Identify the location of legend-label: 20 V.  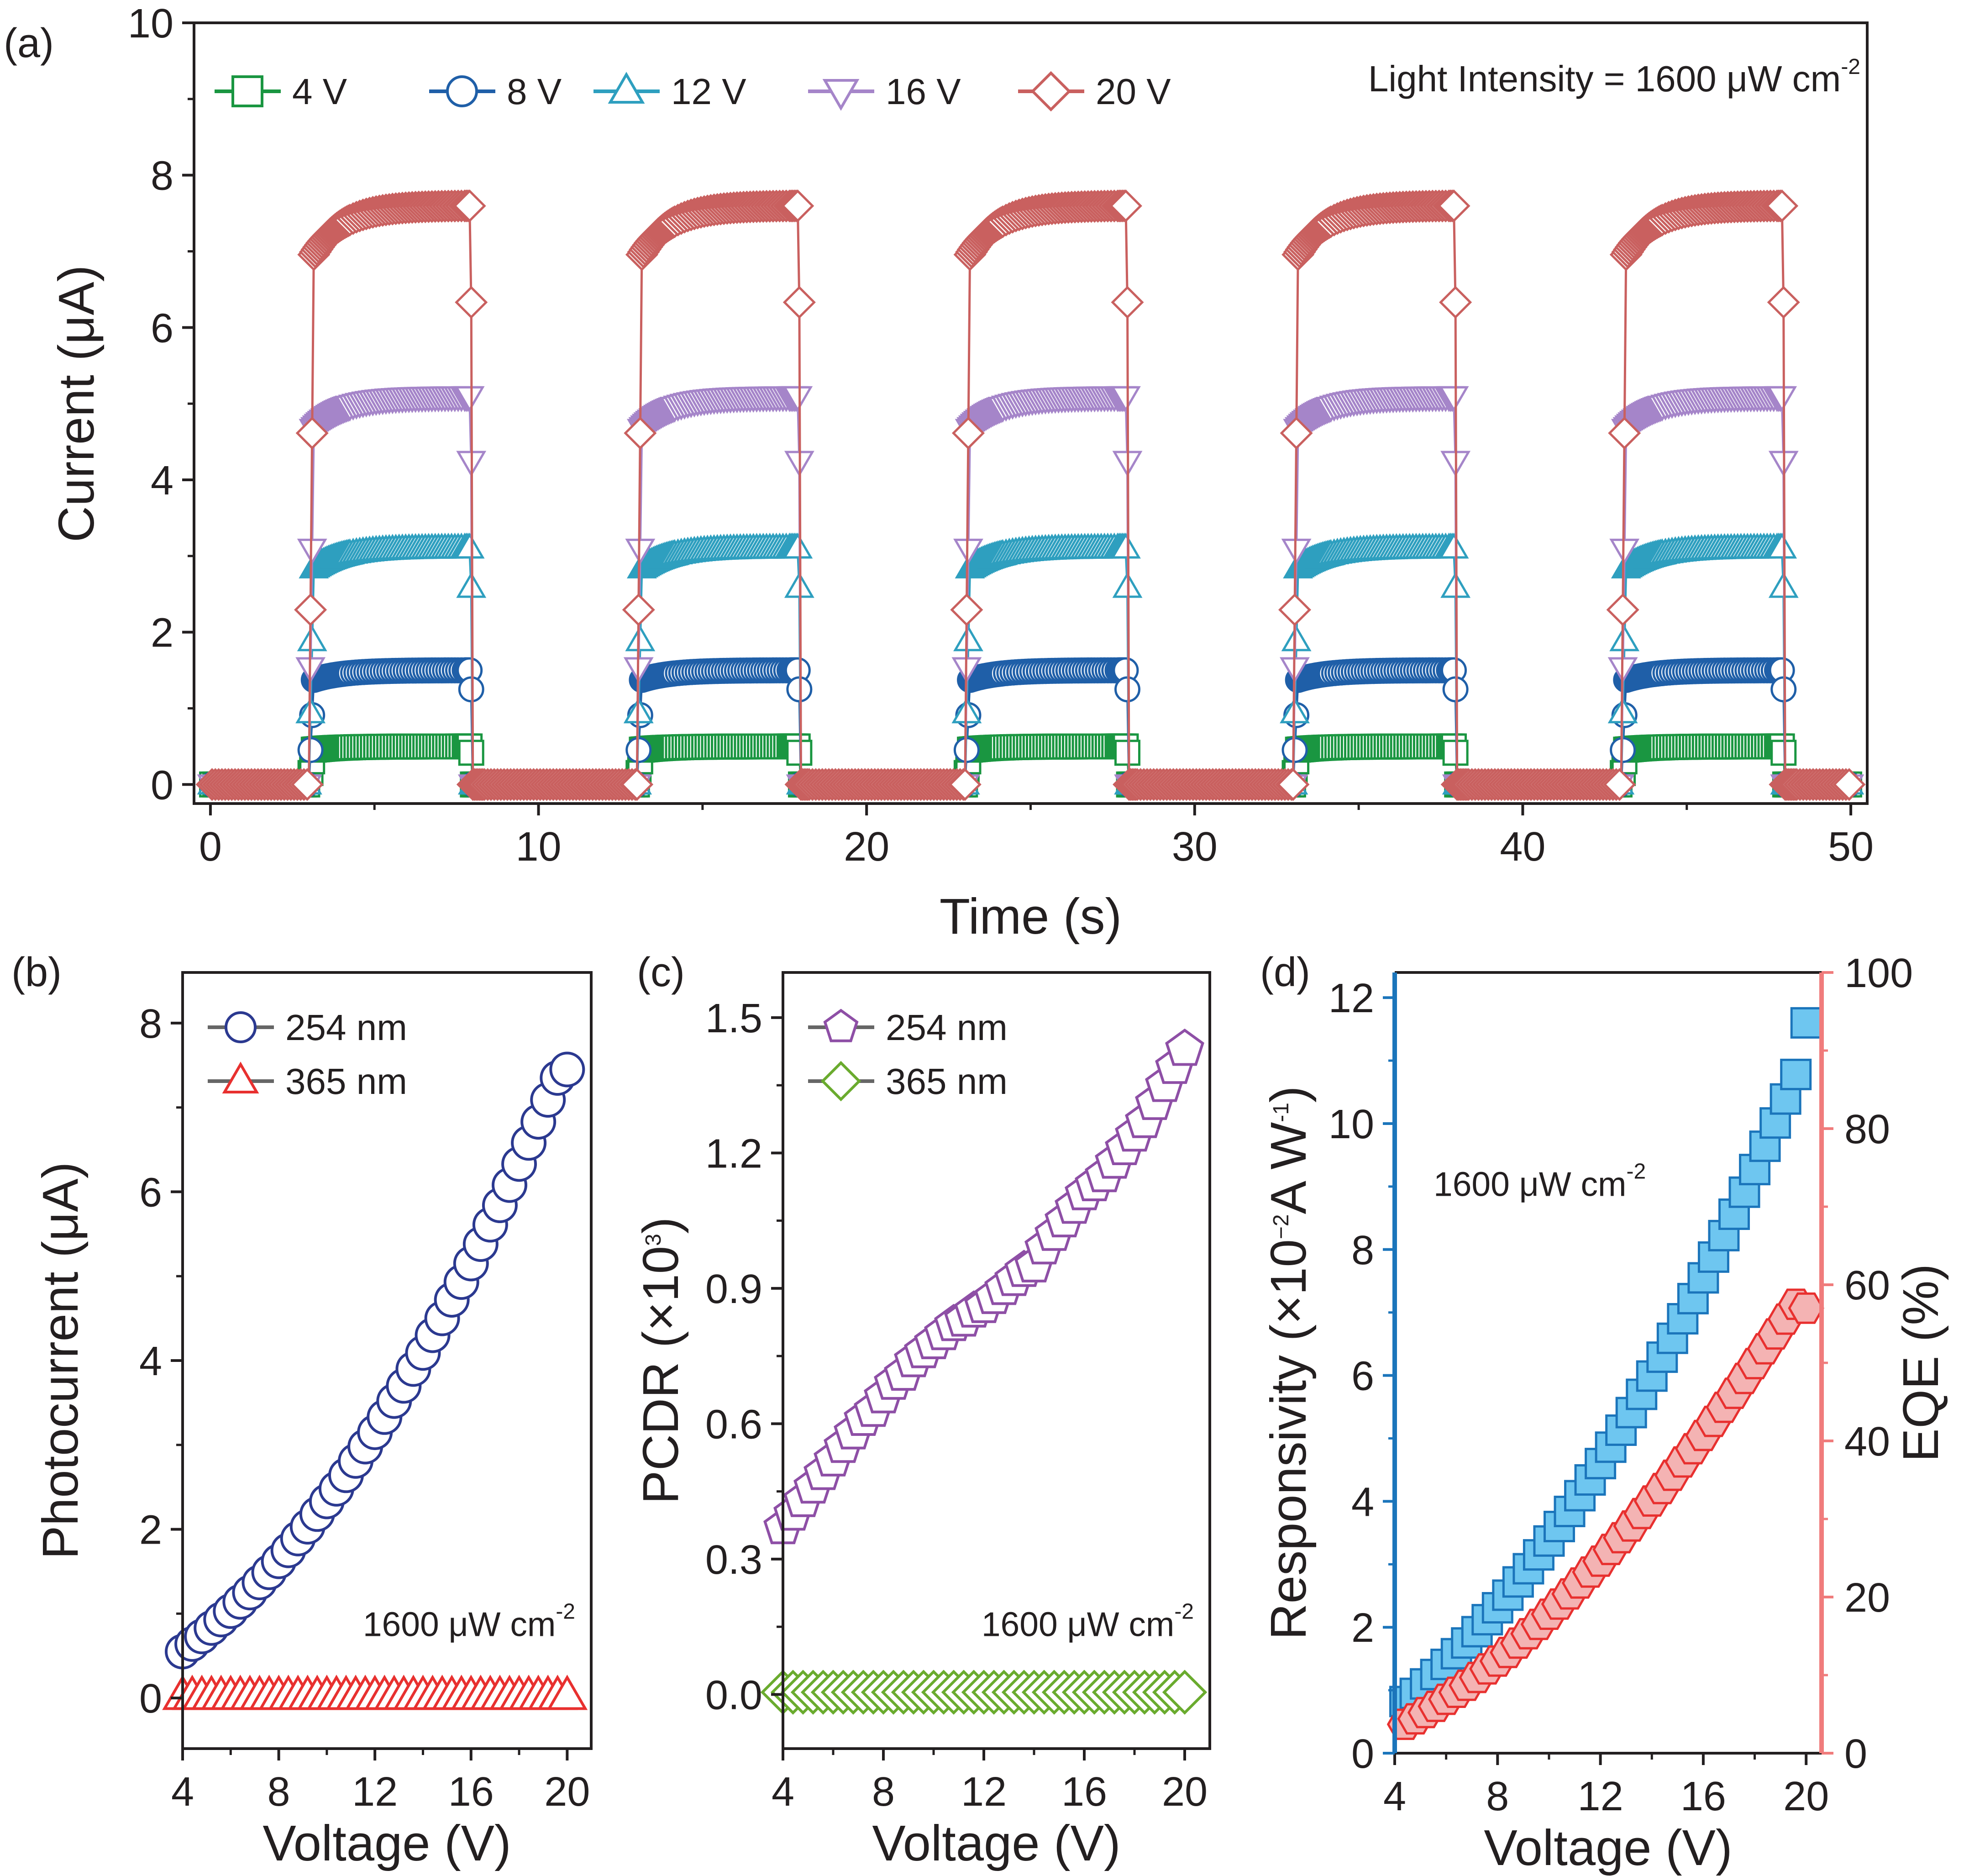
(1133, 91).